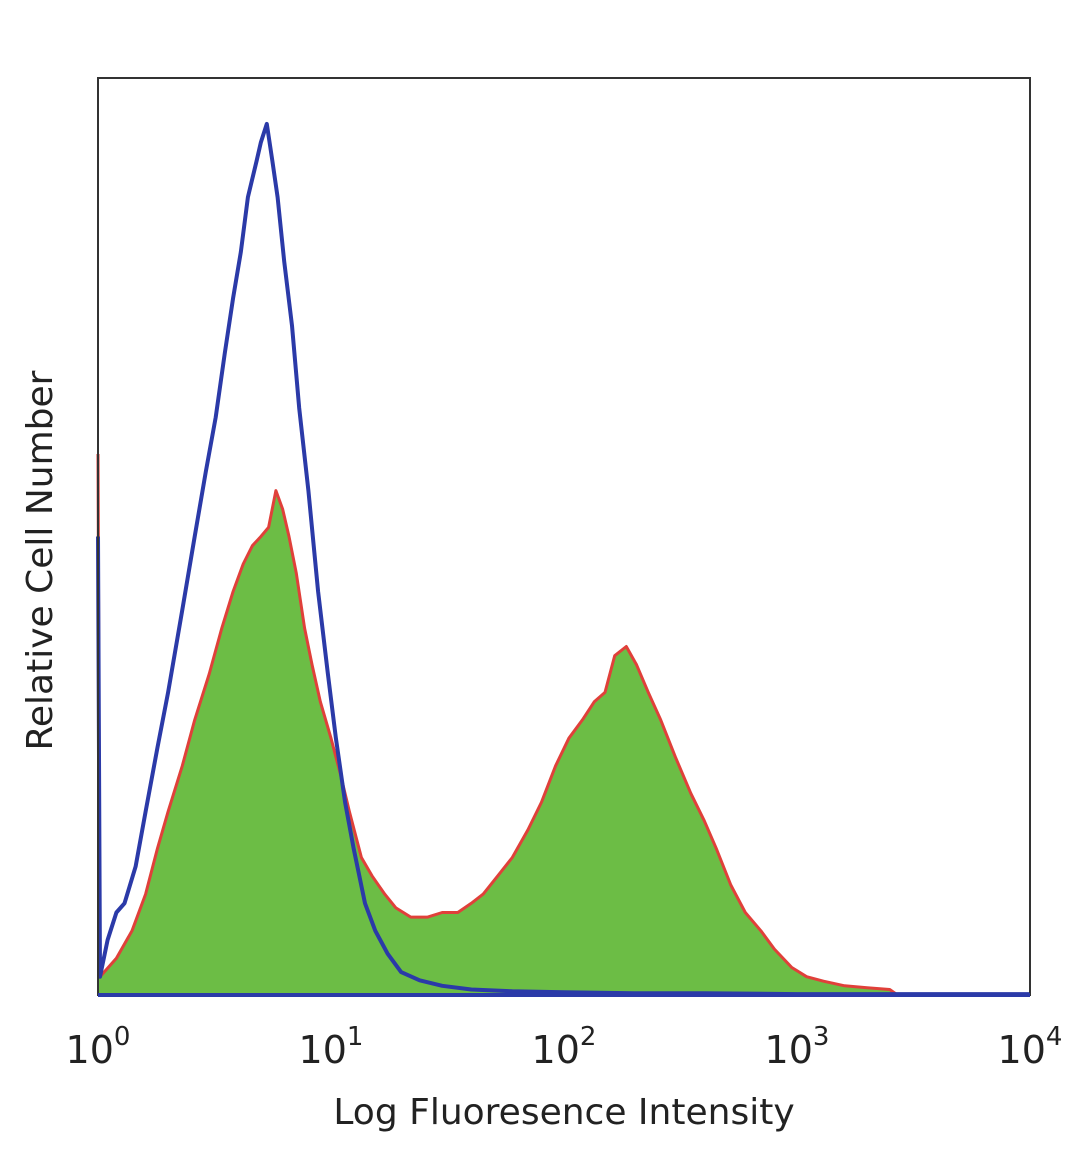  I want to click on x-tick-label-0: 10⁰, so click(98, 1047).